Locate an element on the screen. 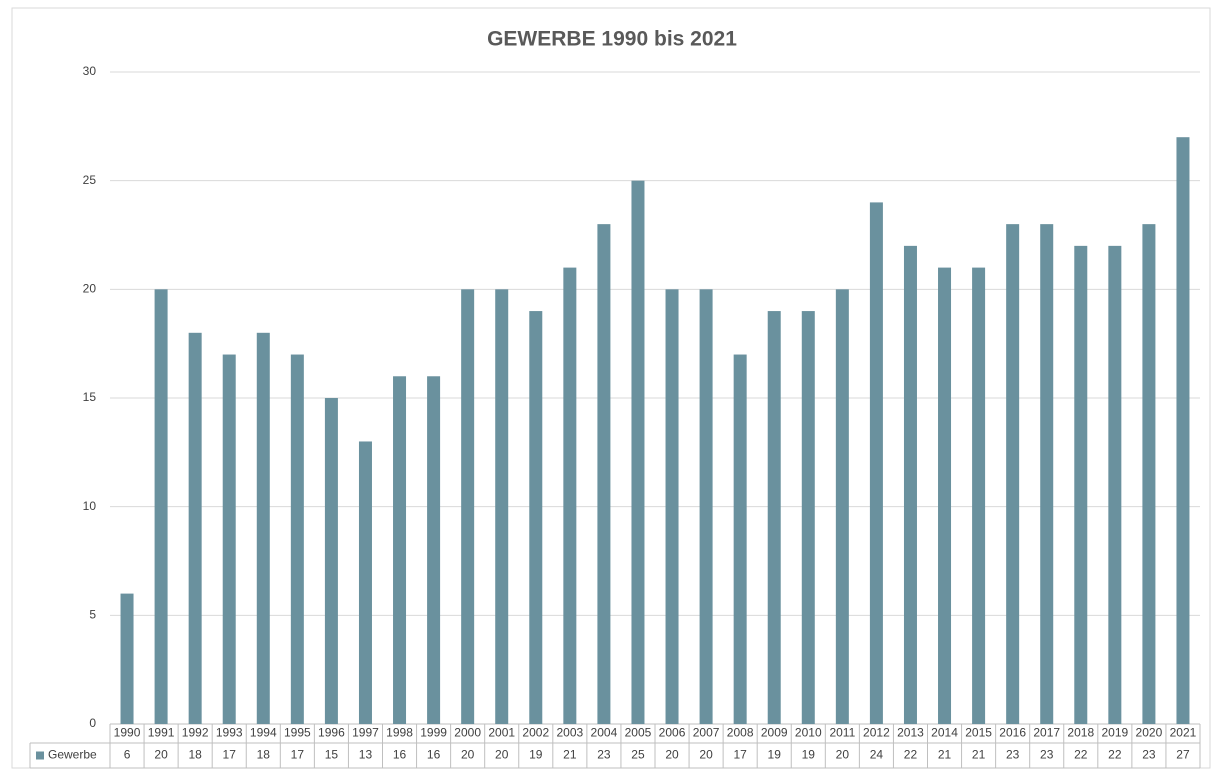  table-value: 15 is located at coordinates (332, 755).